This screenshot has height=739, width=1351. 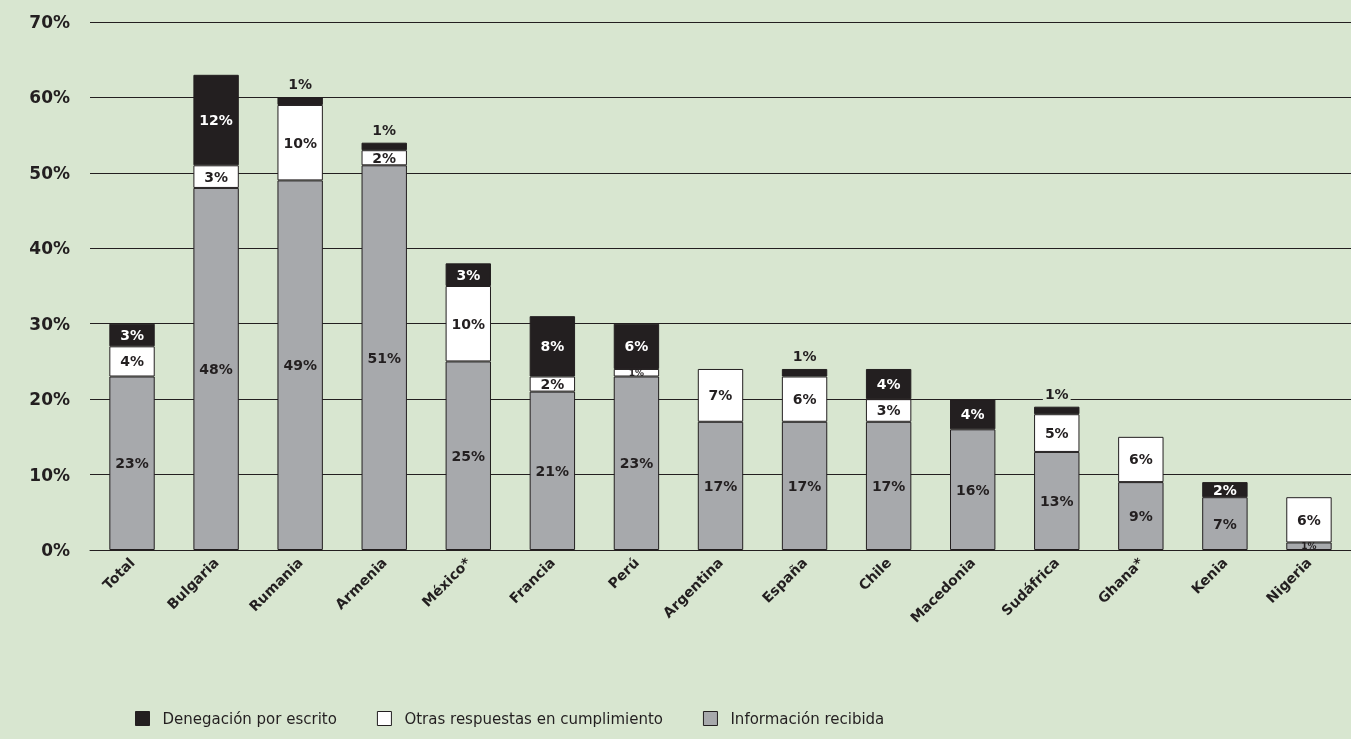 I want to click on y-tick-label: 0%, so click(x=55, y=550).